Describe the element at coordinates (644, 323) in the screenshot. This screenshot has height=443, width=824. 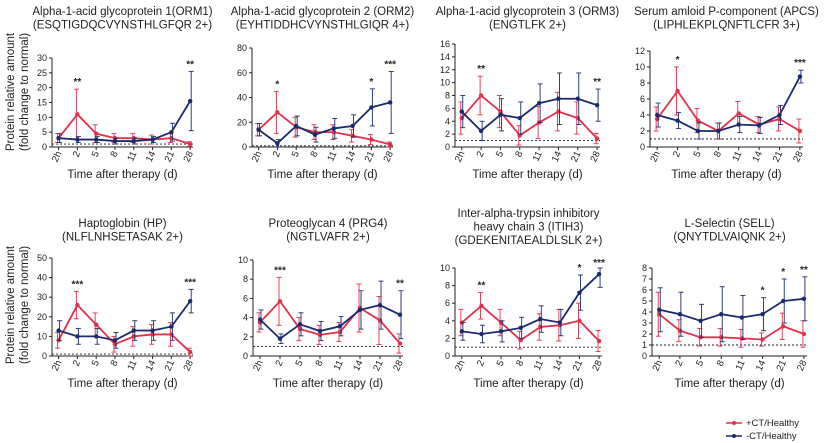
I see `y-tick-label: 3` at that location.